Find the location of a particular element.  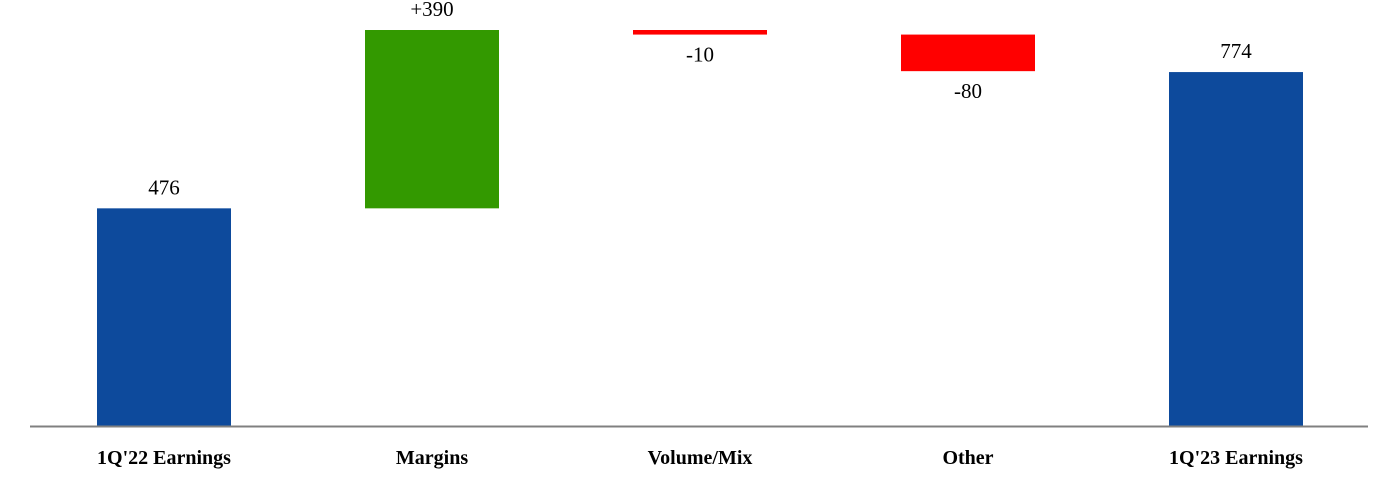

category-label-4: 1Q'23 Earnings is located at coordinates (1236, 458).